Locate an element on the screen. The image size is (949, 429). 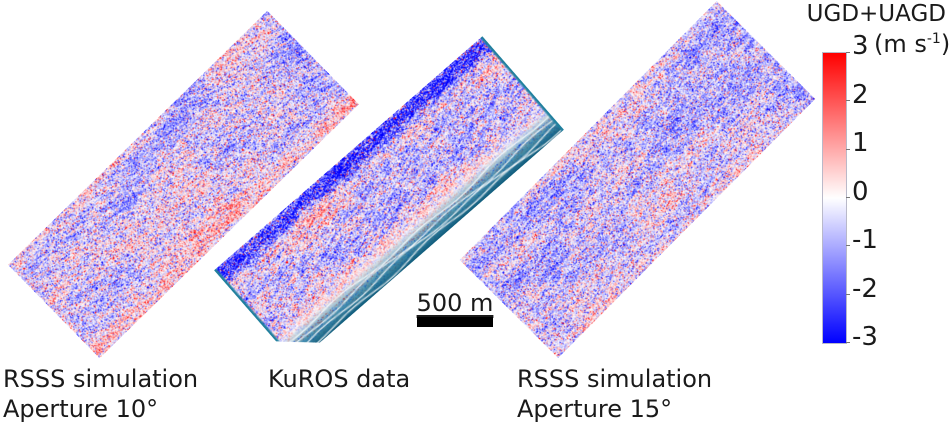
colorbar-unit: (m s-1) is located at coordinates (911, 44).